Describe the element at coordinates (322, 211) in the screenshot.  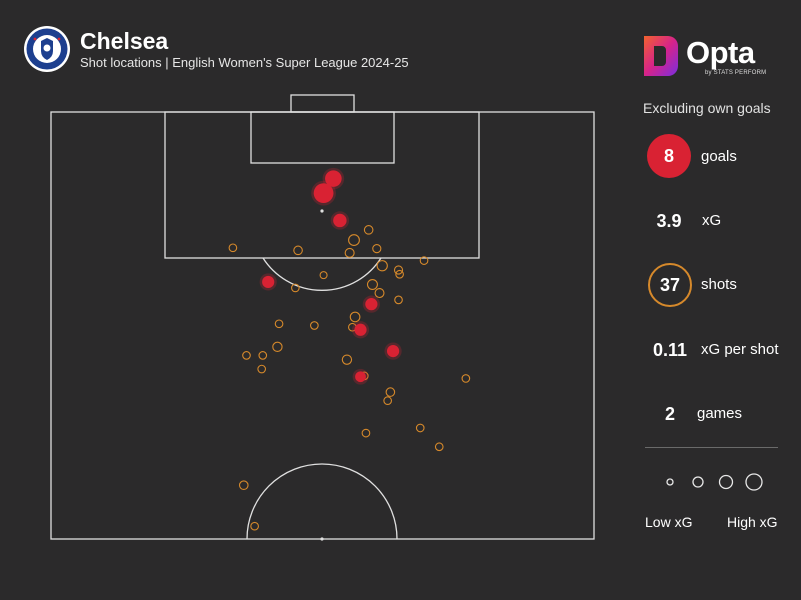
I see `penalty-spot` at that location.